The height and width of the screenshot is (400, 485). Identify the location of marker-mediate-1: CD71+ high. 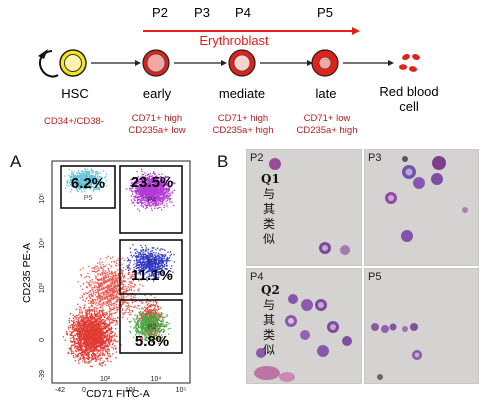
(243, 118).